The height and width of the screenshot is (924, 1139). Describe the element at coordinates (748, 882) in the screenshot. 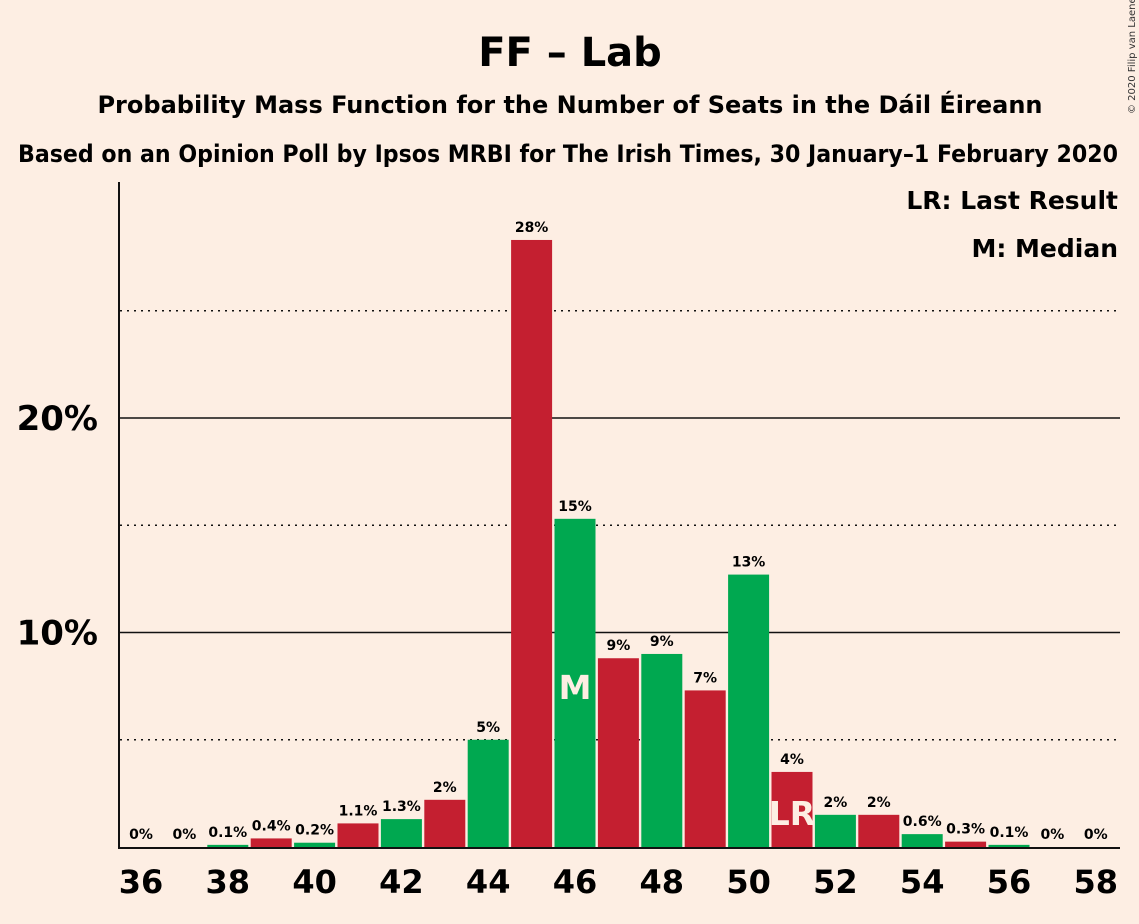

I see `x-tick-label: 50` at that location.